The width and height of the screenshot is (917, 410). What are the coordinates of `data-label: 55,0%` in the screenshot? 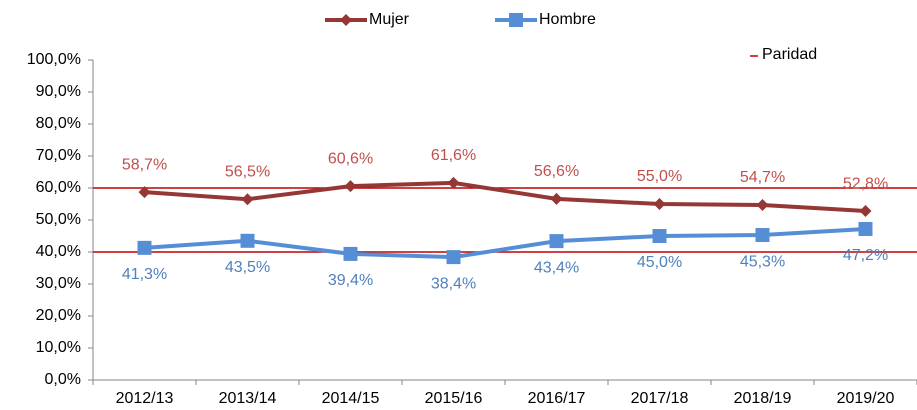 It's located at (659, 176).